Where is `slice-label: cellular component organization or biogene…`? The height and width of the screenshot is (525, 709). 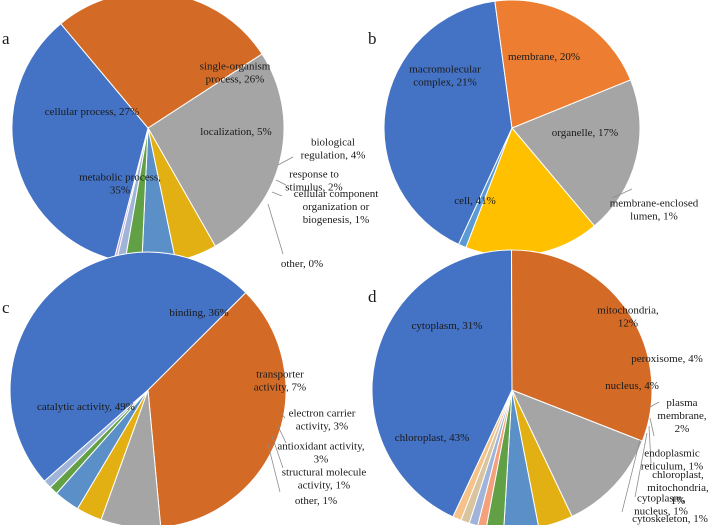
slice-label: cellular component organization or biogene… is located at coordinates (336, 207).